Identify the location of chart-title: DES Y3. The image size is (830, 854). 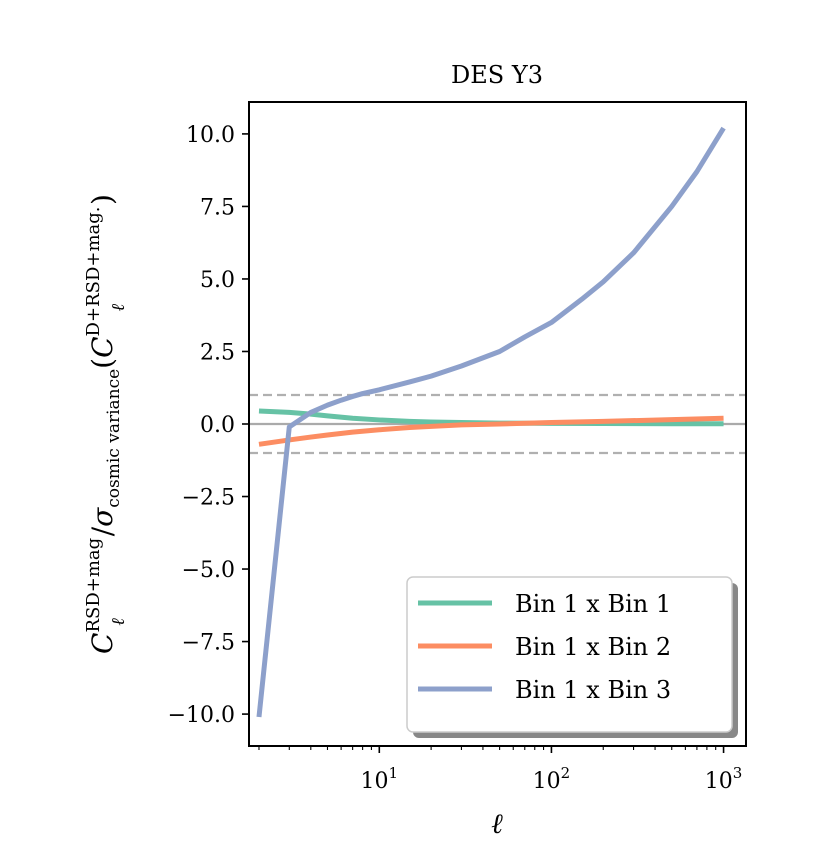
(497, 75).